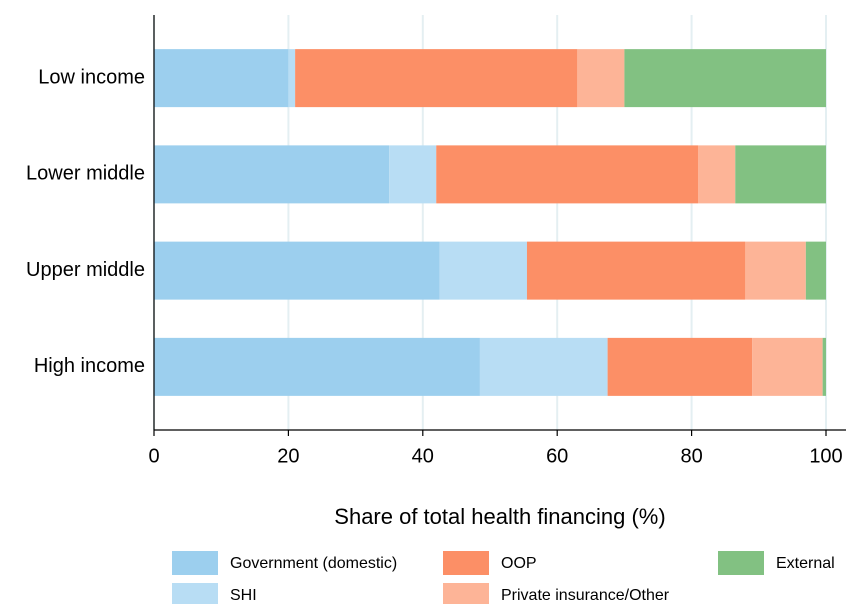 This screenshot has height=604, width=846. I want to click on x-tick-label: 20, so click(288, 456).